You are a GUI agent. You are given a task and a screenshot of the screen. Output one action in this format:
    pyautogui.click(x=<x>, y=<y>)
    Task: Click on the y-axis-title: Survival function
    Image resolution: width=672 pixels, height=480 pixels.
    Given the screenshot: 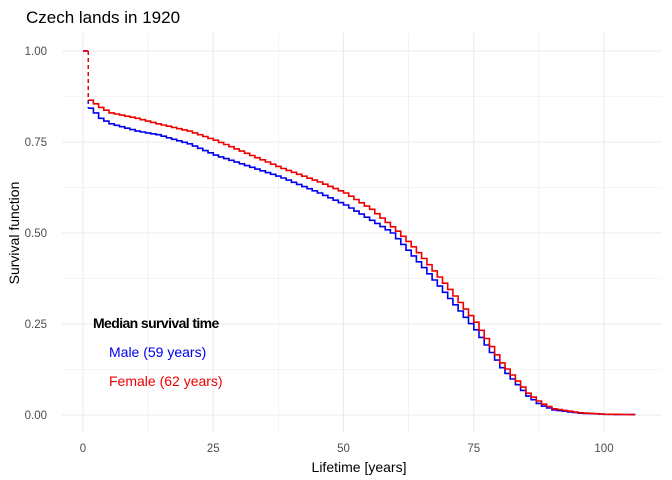 What is the action you would take?
    pyautogui.click(x=14, y=233)
    